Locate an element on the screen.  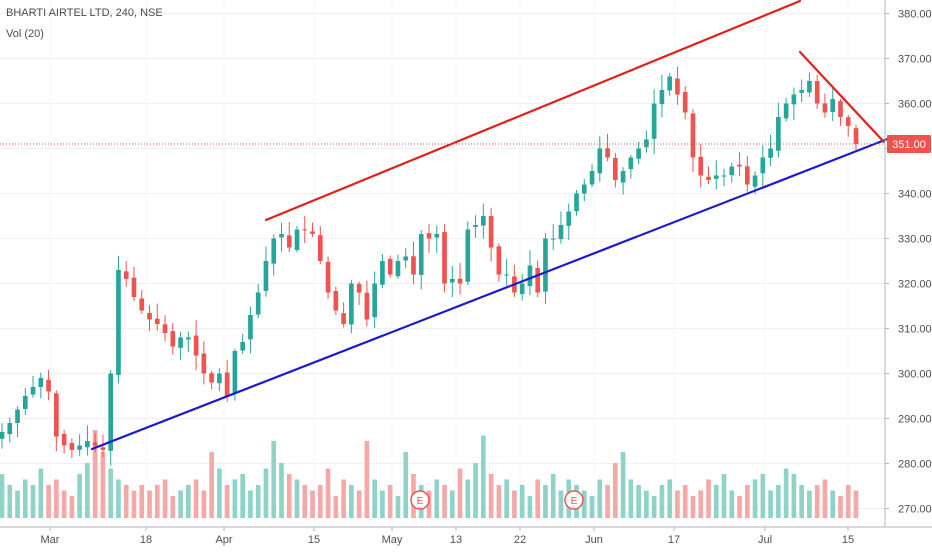
earnings-marker-label: E is located at coordinates (420, 501).